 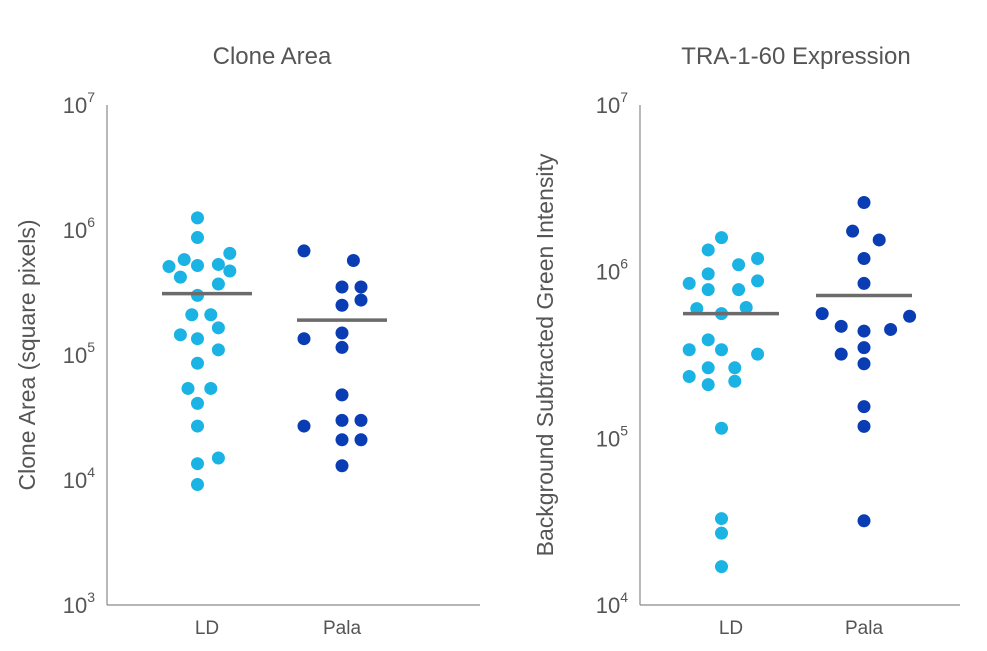 I want to click on y-tick-exponent: 5, so click(x=624, y=430).